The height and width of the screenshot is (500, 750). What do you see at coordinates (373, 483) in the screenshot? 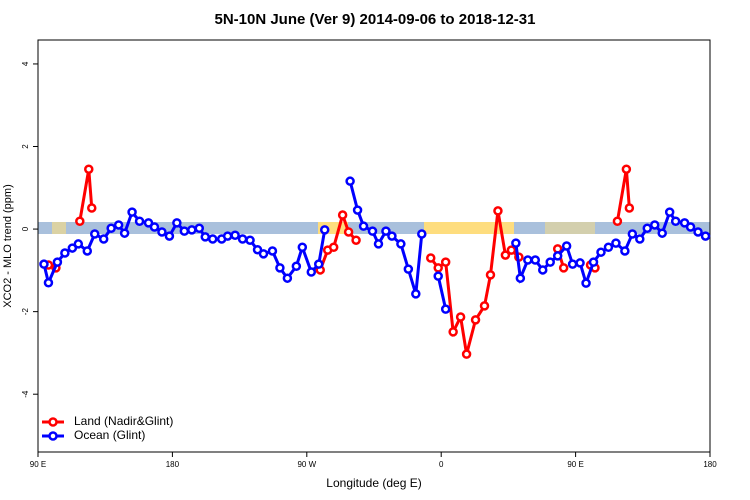
I see `x-axis-label: Longitude (deg E)` at bounding box center [373, 483].